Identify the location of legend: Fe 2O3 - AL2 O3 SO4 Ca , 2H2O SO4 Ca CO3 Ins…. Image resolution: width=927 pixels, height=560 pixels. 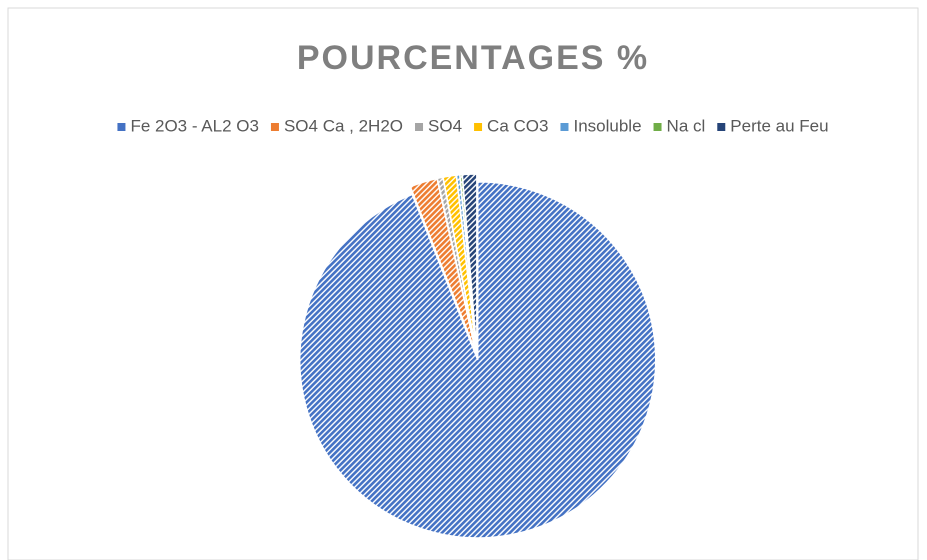
(473, 125).